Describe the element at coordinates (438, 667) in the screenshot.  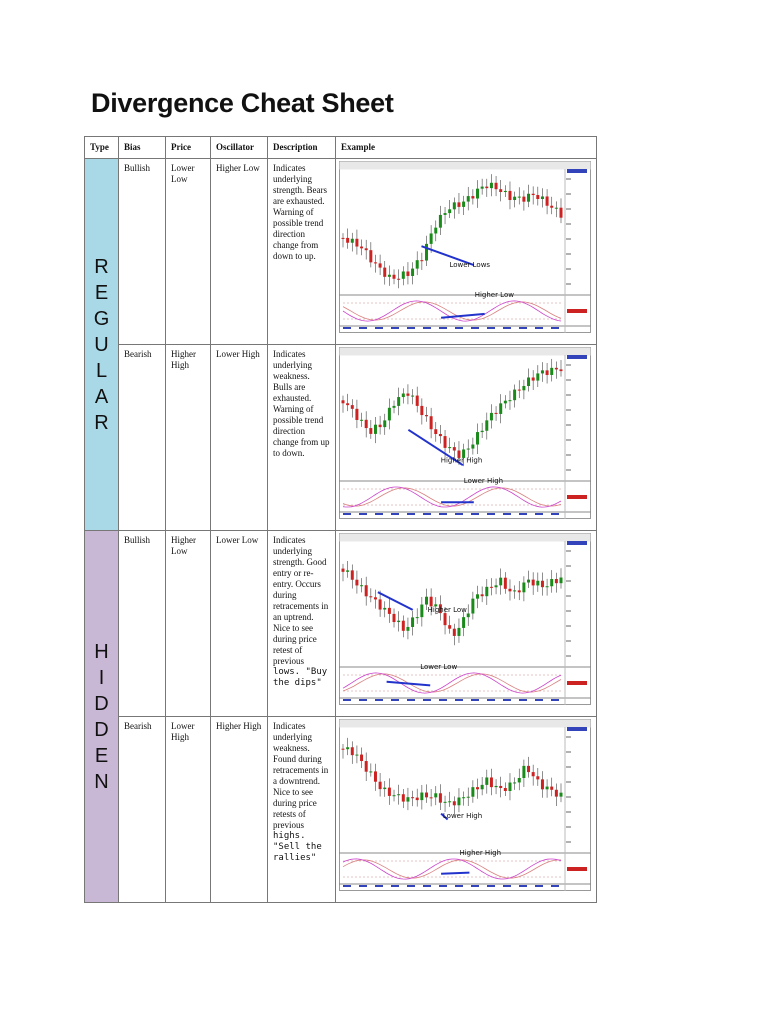
I see `osc-divergence-label: Lower Low` at that location.